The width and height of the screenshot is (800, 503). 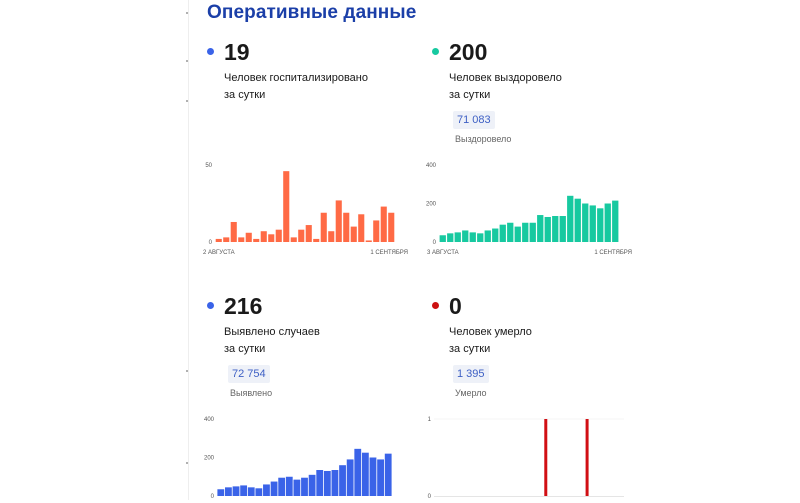 What do you see at coordinates (312, 12) in the screenshot?
I see `page-title: Оперативные данные` at bounding box center [312, 12].